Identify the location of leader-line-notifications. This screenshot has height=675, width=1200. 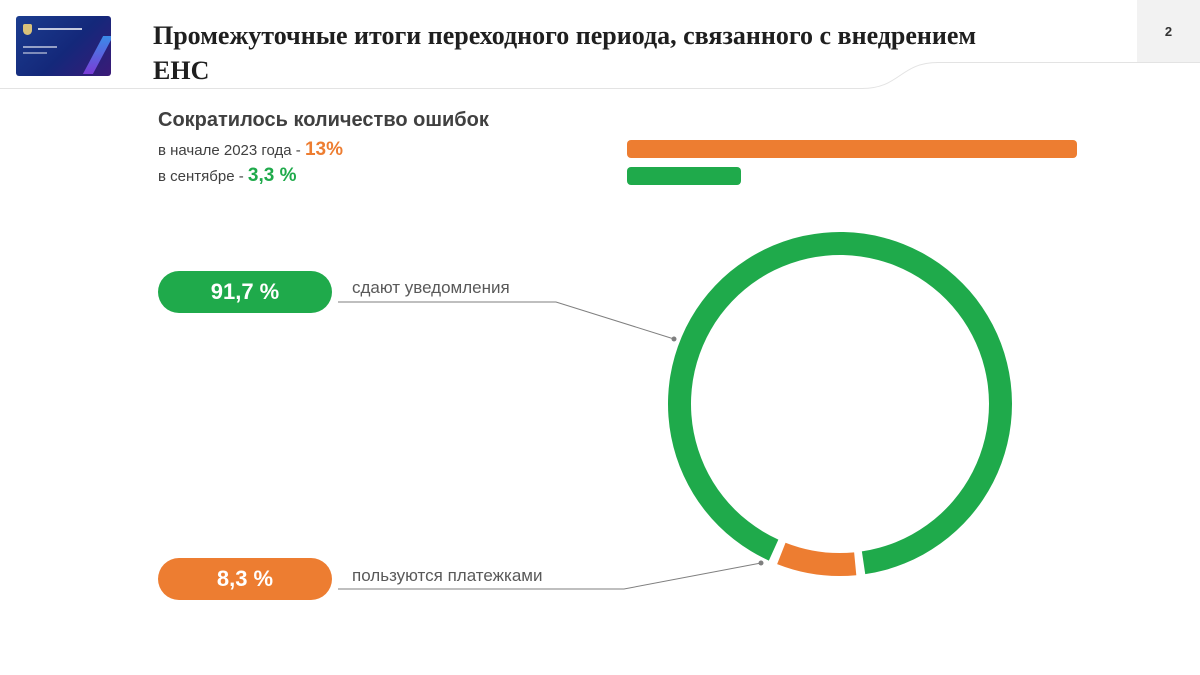
(506, 320).